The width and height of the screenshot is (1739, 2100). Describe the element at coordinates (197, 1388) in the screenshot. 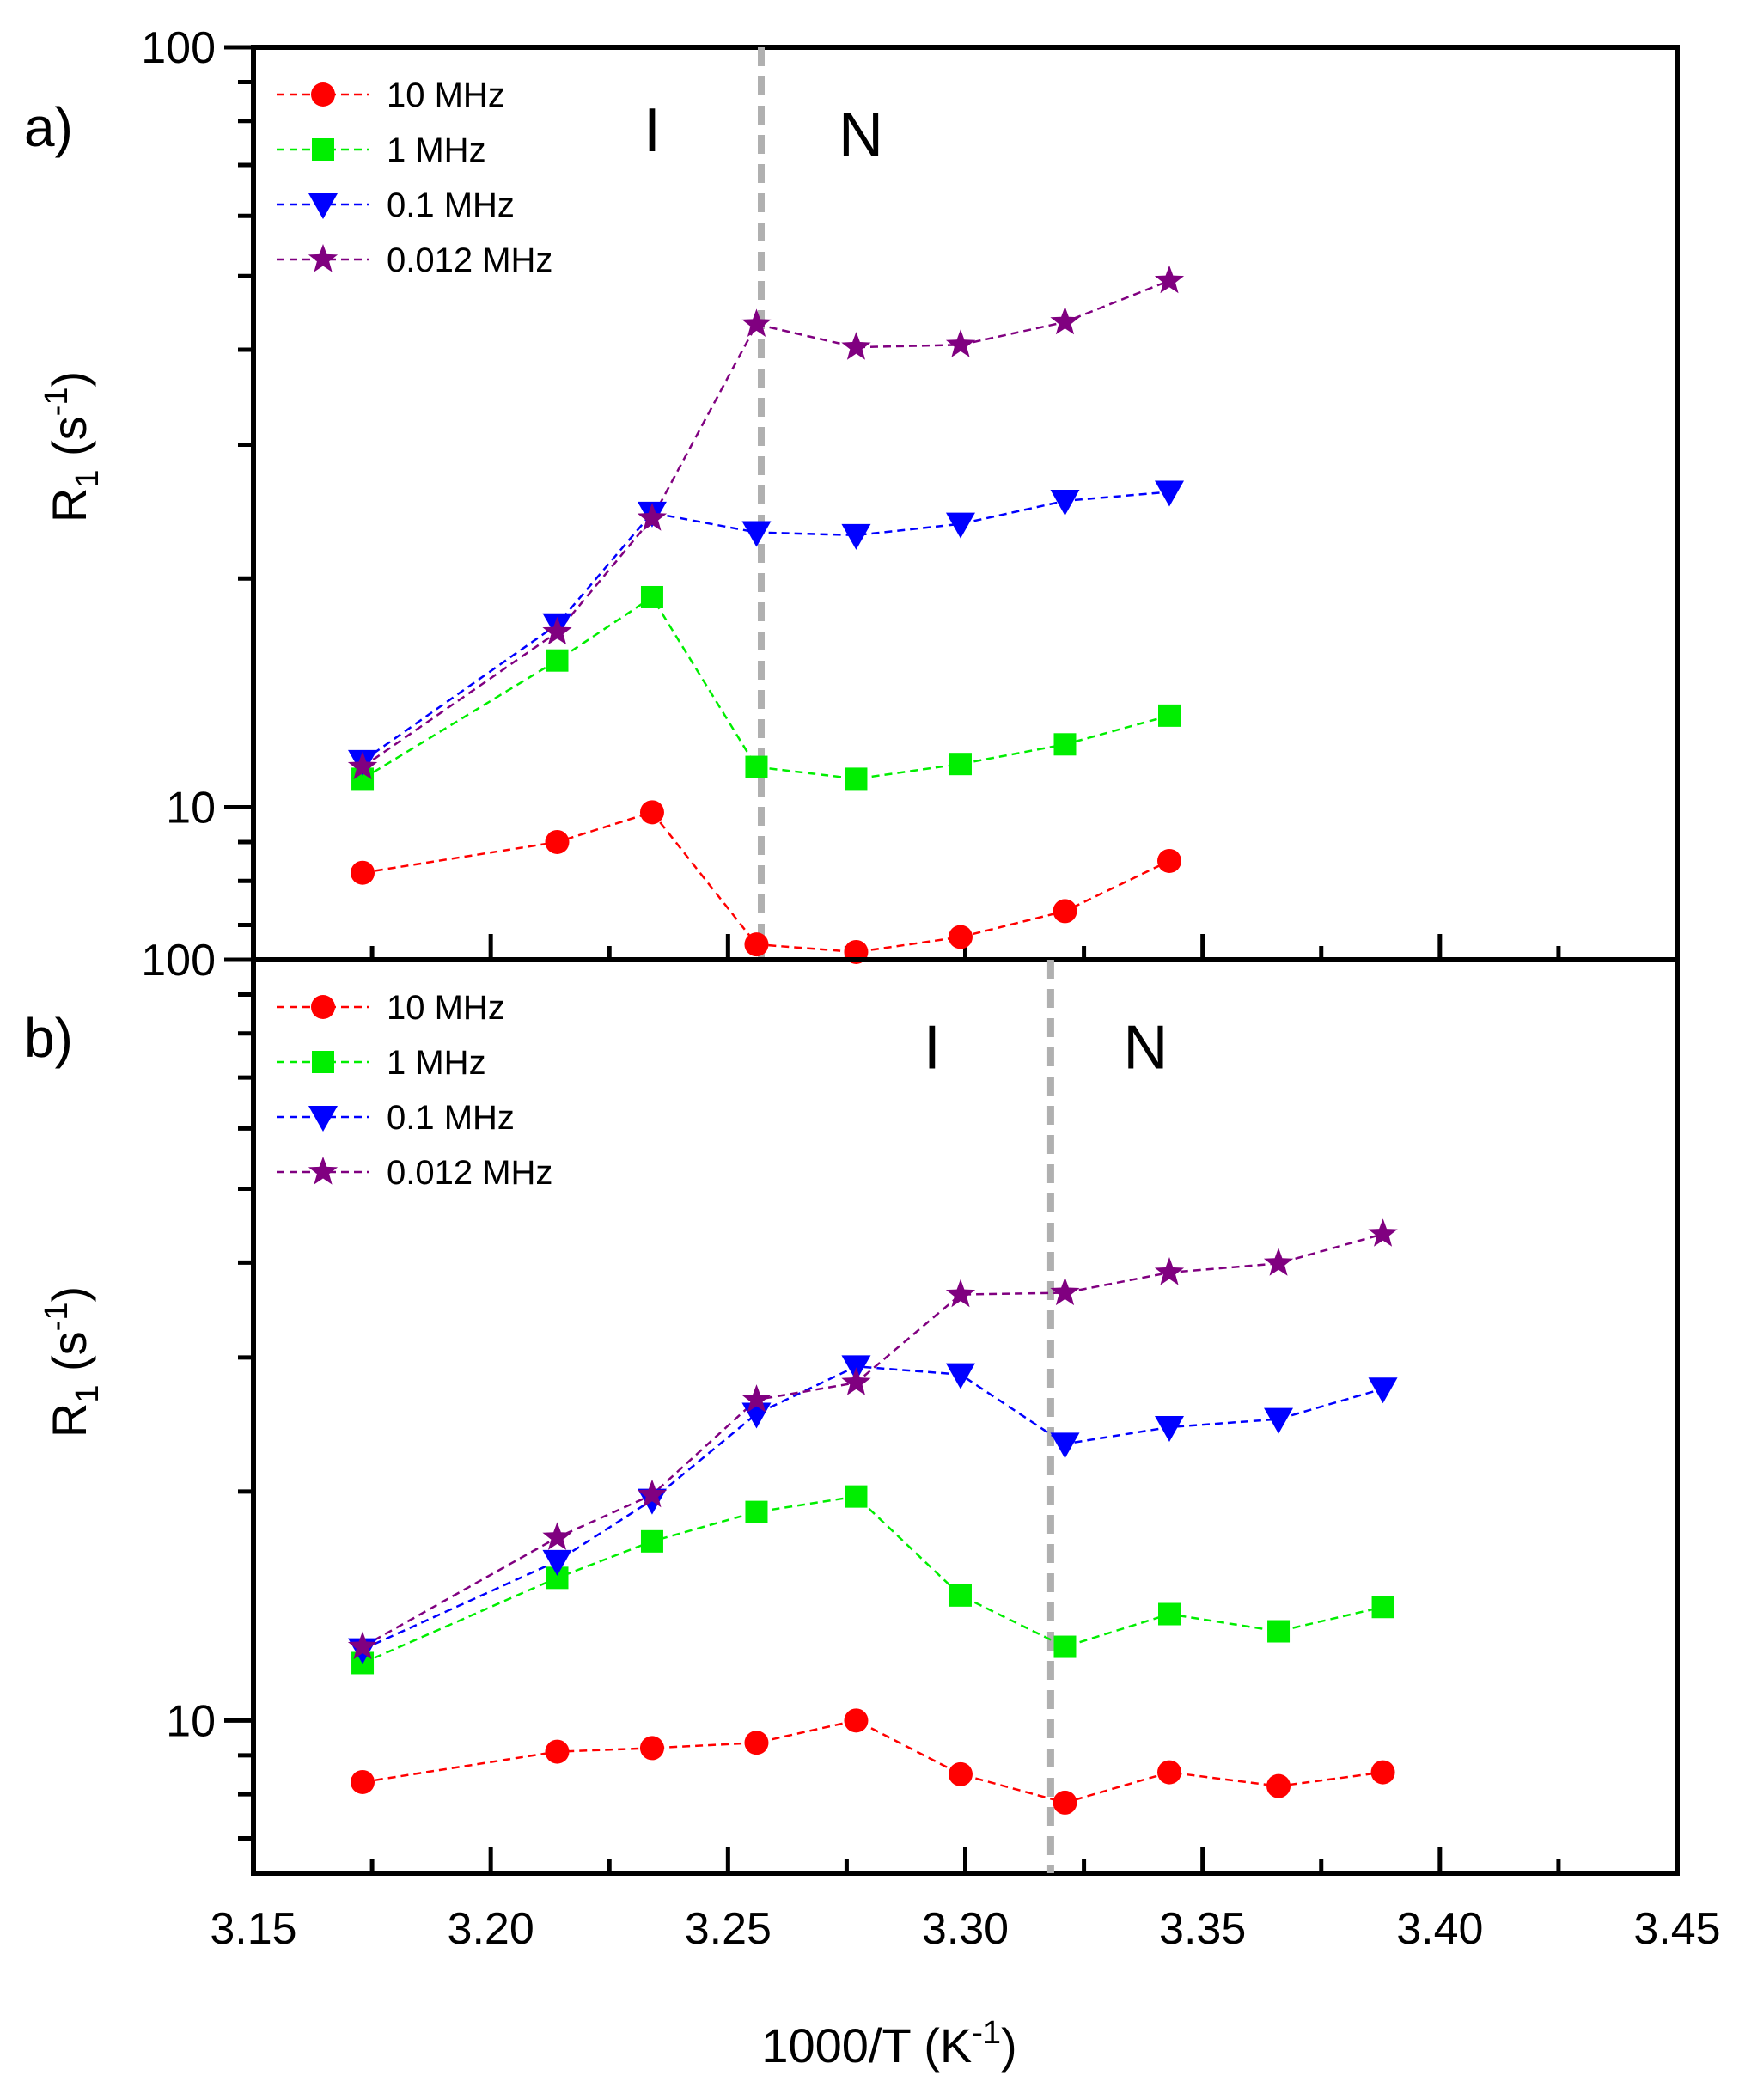

I see `panel-b-y-ticks: 10 100` at that location.